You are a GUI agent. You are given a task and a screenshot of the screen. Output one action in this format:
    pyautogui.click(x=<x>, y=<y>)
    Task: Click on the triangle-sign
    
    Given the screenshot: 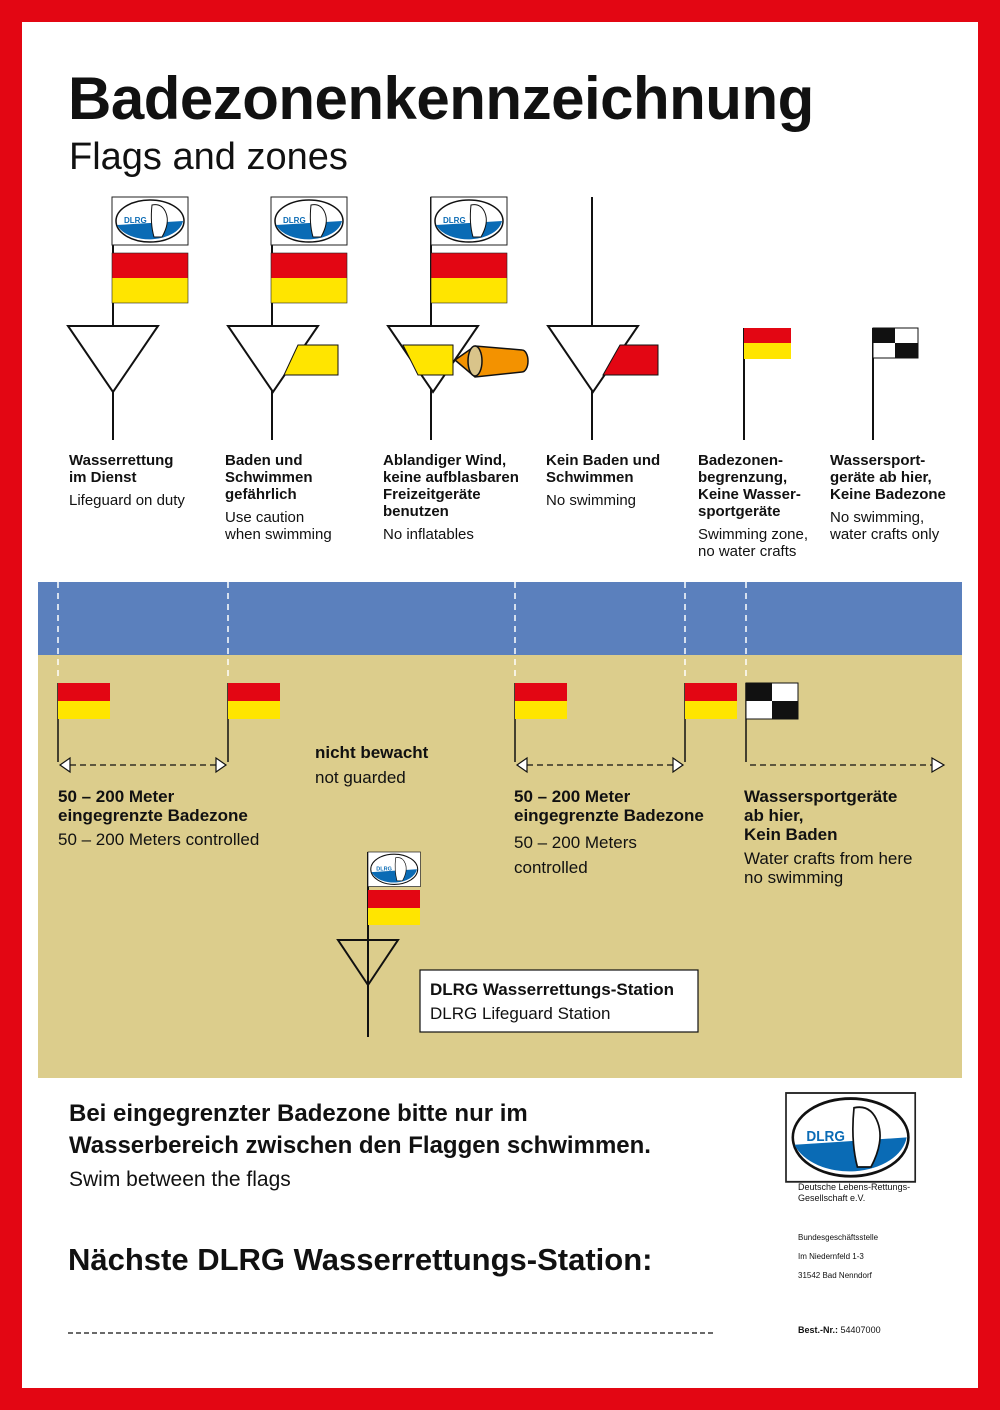 What is the action you would take?
    pyautogui.click(x=113, y=359)
    